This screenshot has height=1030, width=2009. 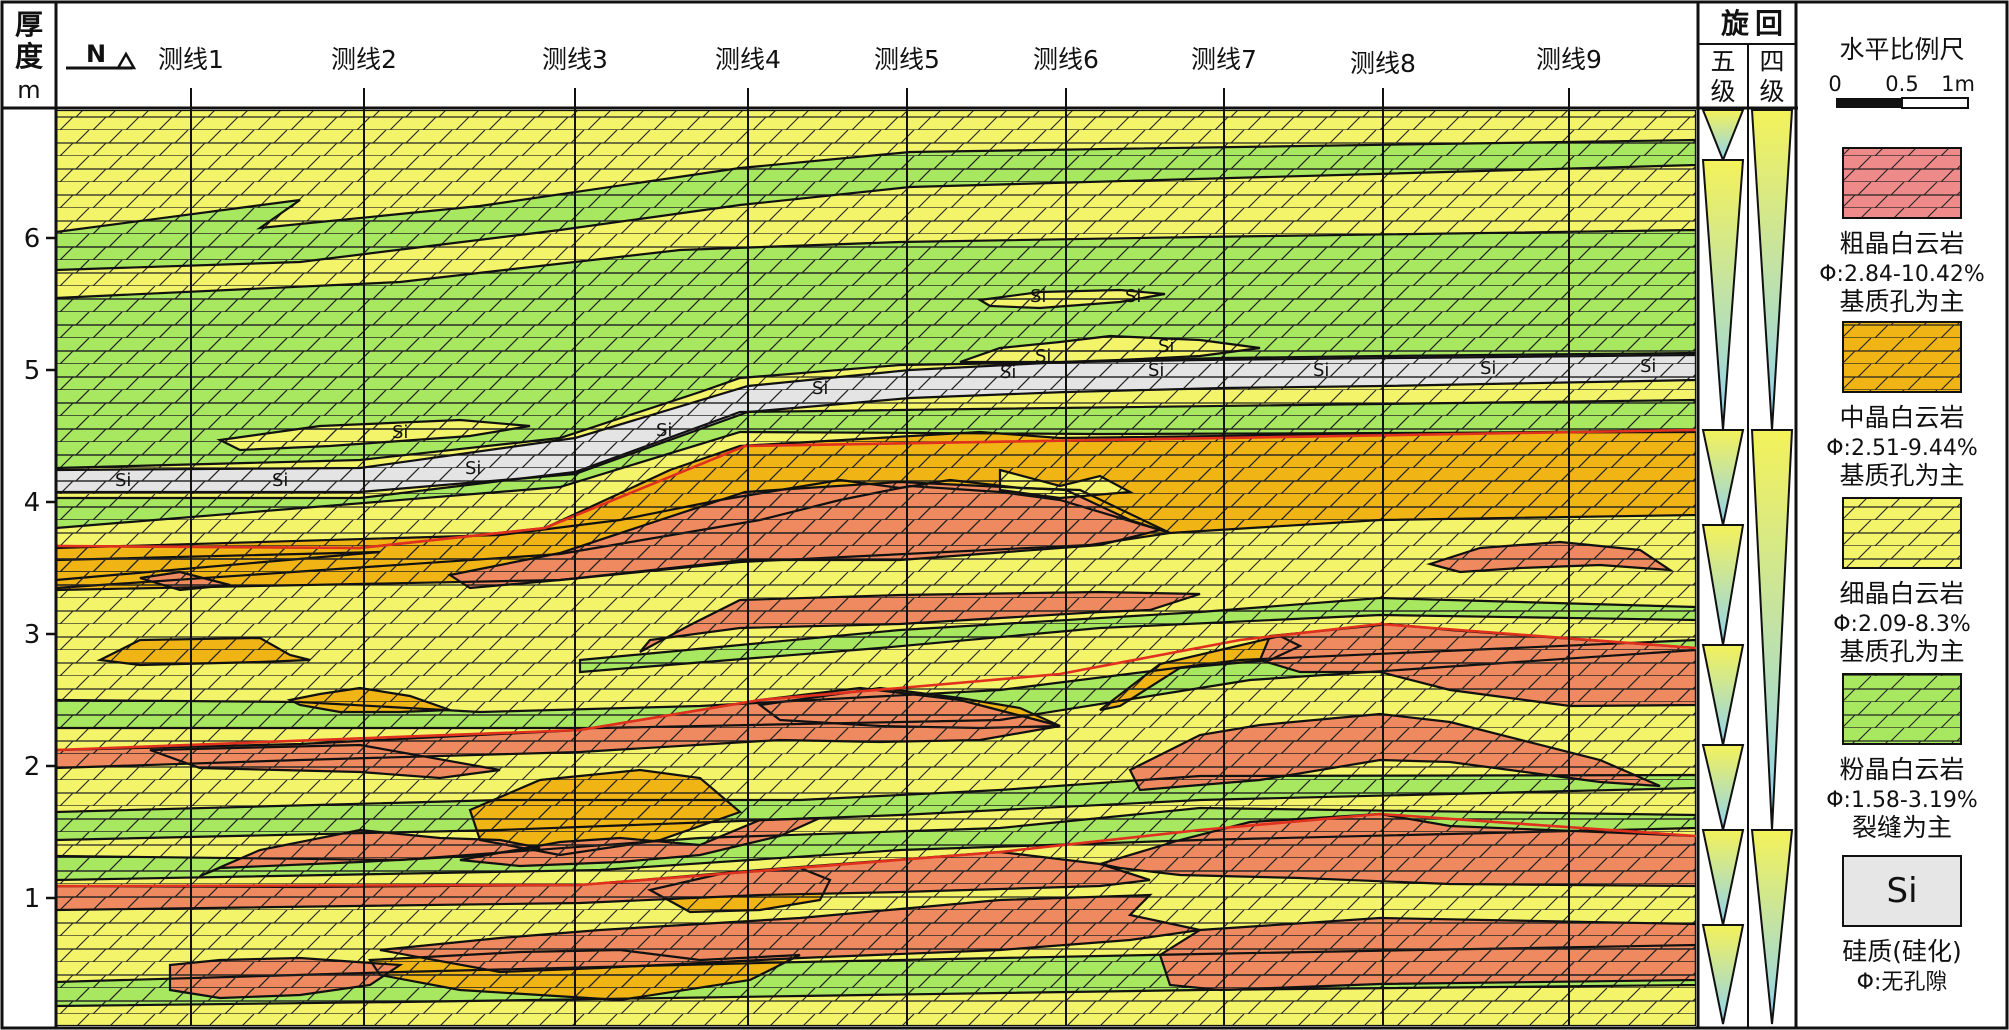 I want to click on legend-text: 粗晶白云岩, so click(x=1901, y=243).